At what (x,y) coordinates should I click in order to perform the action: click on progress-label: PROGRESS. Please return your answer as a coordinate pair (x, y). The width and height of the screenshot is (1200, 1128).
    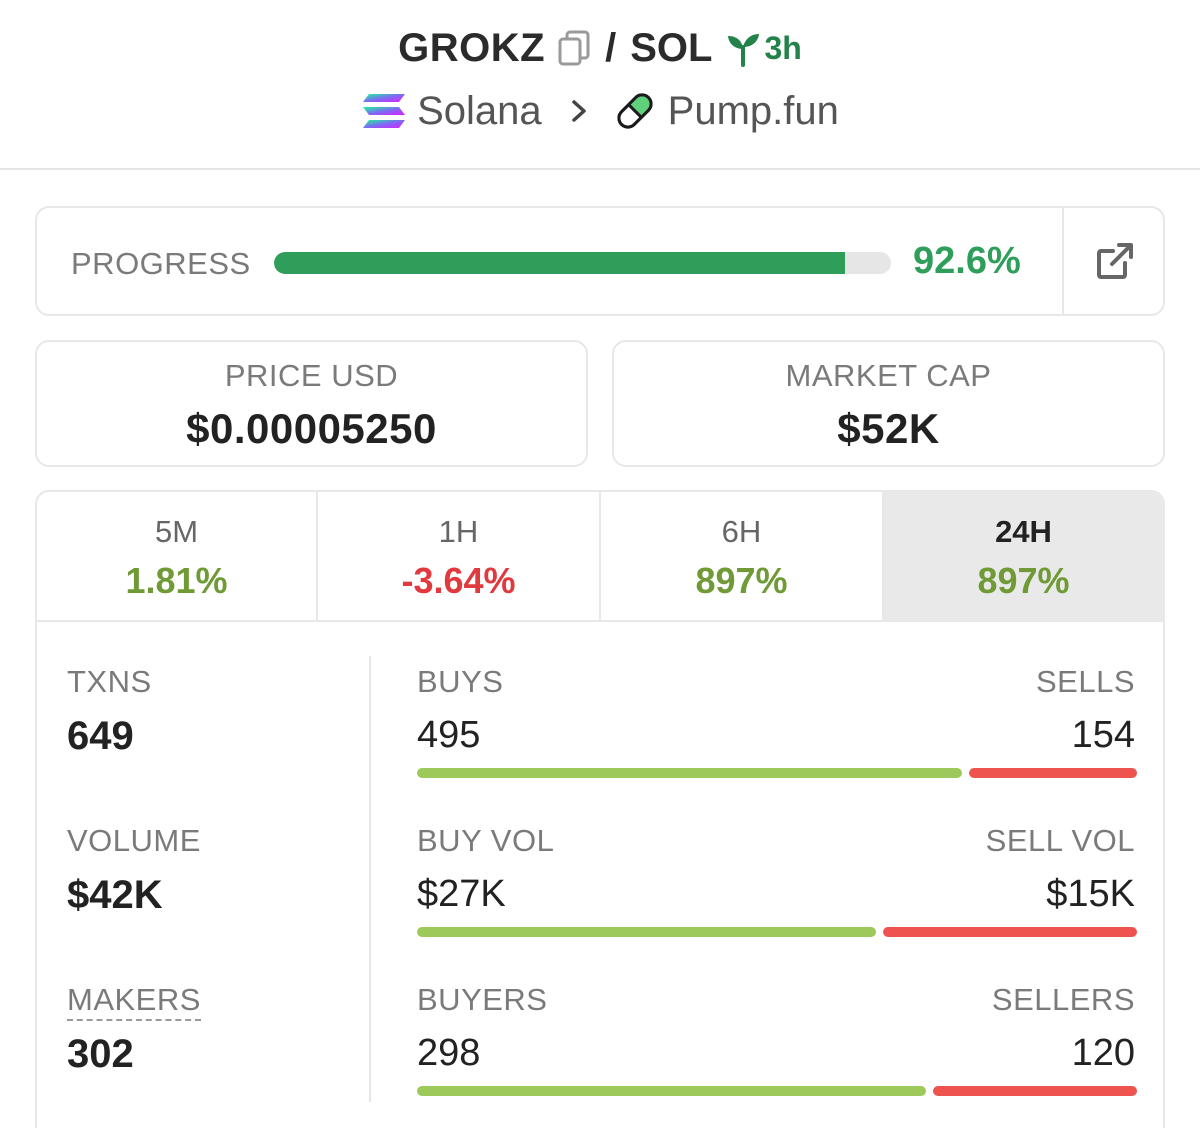
    Looking at the image, I should click on (161, 263).